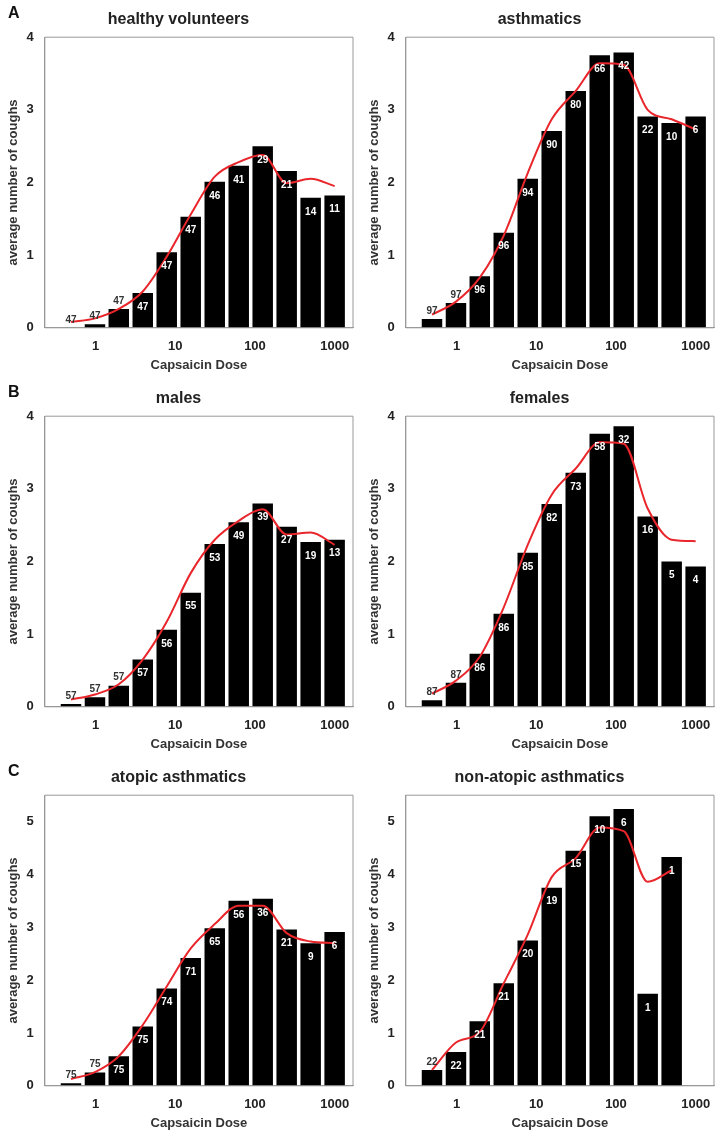 This screenshot has width=723, height=1138. Describe the element at coordinates (239, 179) in the screenshot. I see `annotation: 41` at that location.